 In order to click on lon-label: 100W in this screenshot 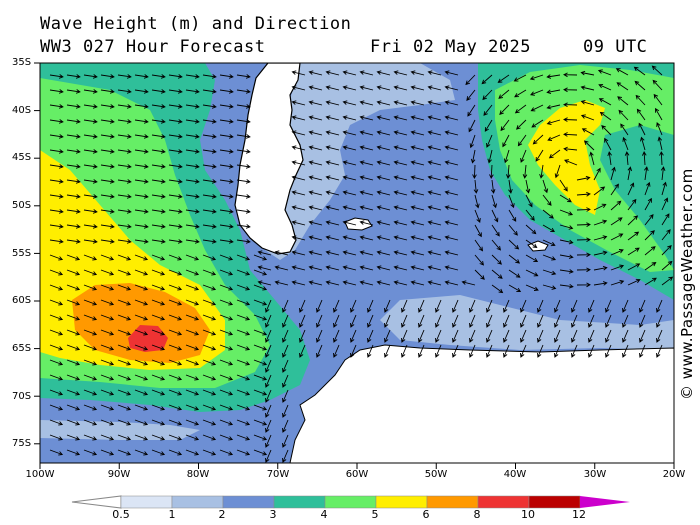, I will do `click(40, 474)`.